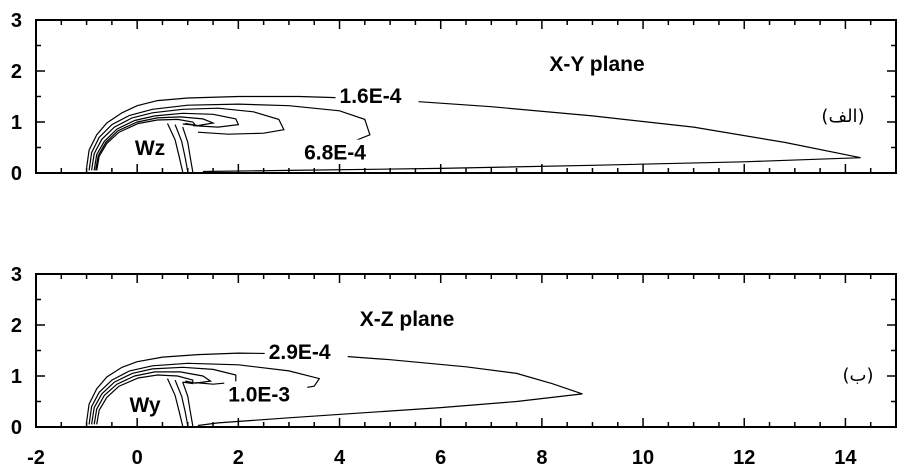 Image resolution: width=899 pixels, height=468 pixels. I want to click on x-tick-label: 6, so click(440, 457).